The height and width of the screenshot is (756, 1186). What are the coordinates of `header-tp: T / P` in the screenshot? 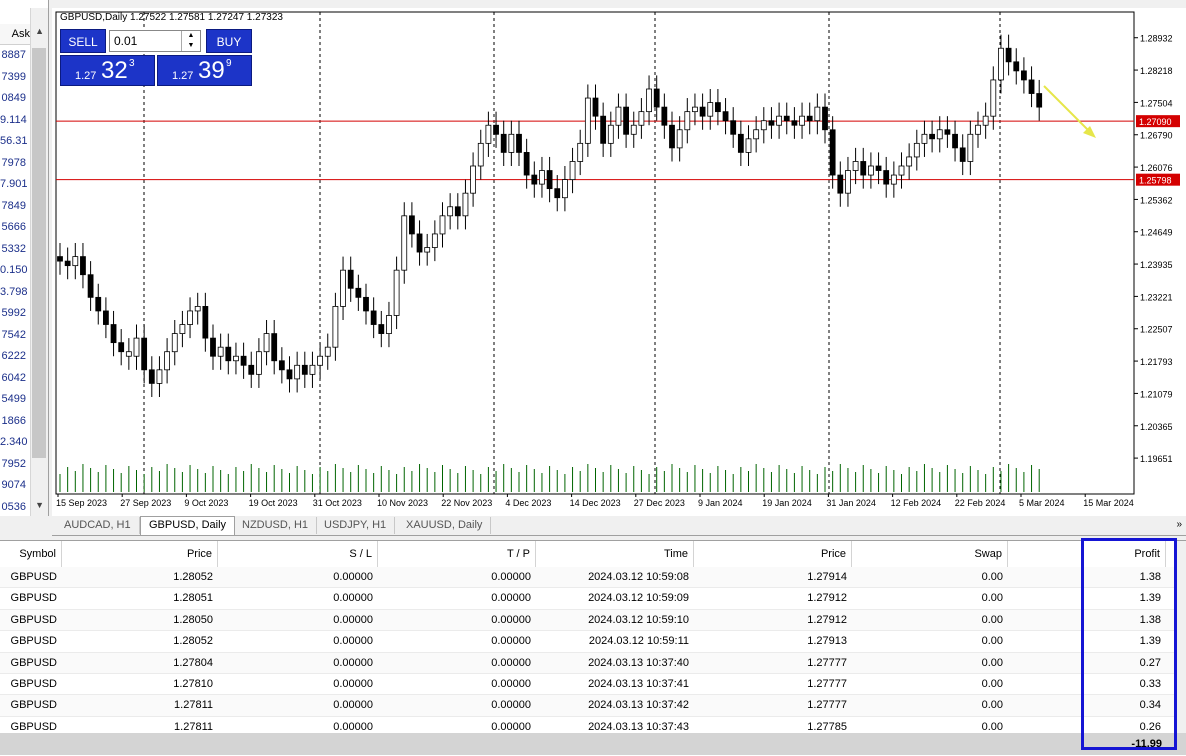 It's located at (457, 554).